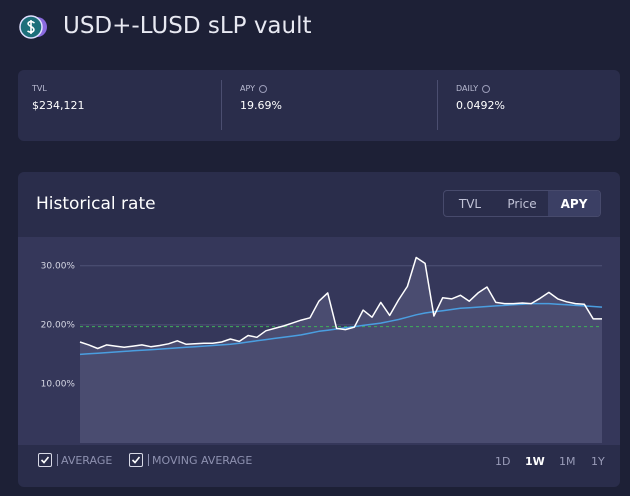 The width and height of the screenshot is (630, 496). What do you see at coordinates (58, 105) in the screenshot?
I see `stat-value: $234,121` at bounding box center [58, 105].